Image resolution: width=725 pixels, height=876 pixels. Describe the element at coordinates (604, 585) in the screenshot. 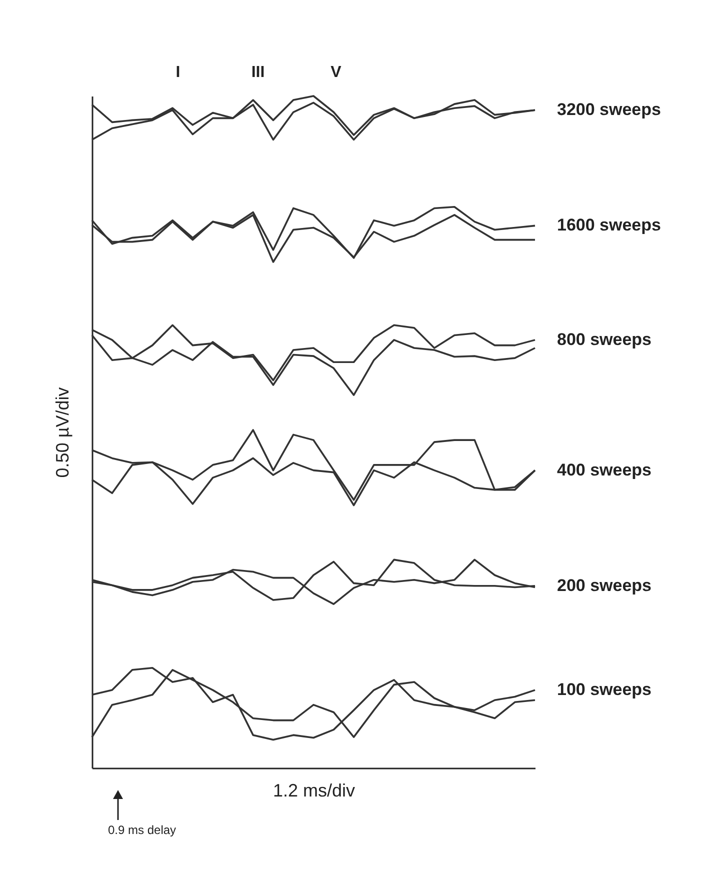

I see `series-label: 200 sweeps` at that location.